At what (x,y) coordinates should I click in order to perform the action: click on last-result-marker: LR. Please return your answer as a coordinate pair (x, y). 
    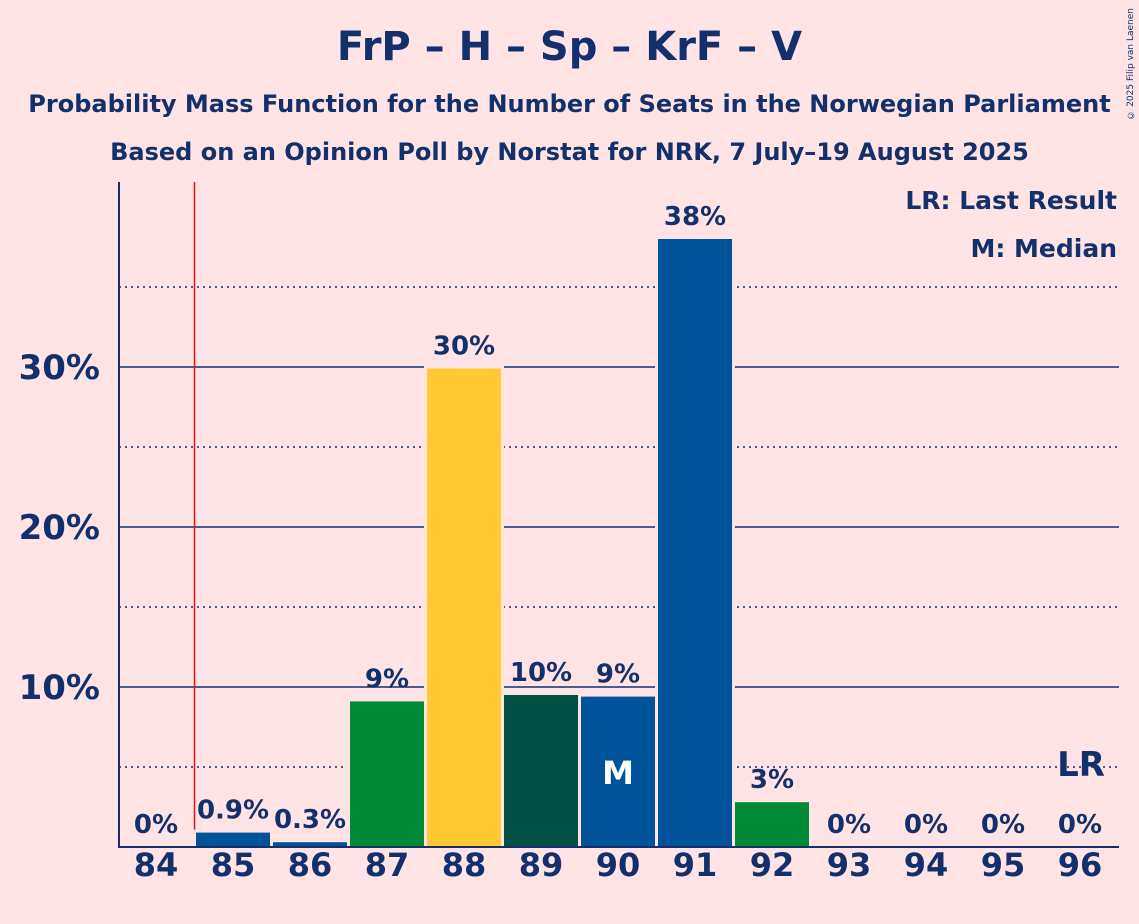
    Looking at the image, I should click on (1081, 765).